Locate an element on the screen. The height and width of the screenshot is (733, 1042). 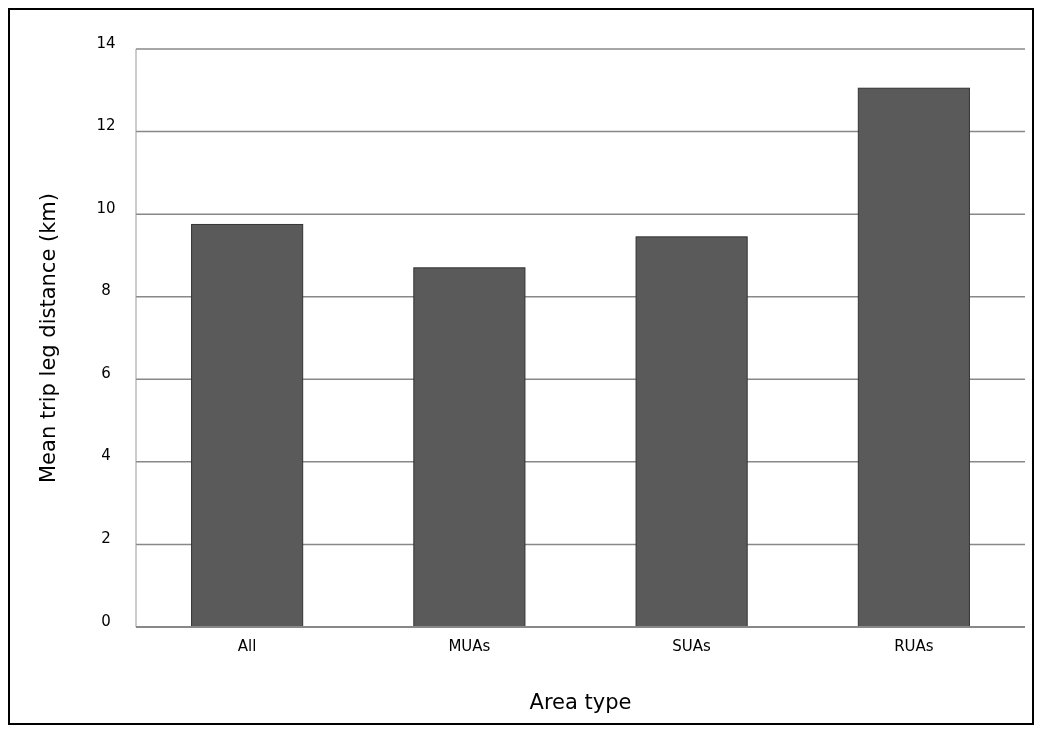
x-tick-label: RUAs is located at coordinates (914, 646).